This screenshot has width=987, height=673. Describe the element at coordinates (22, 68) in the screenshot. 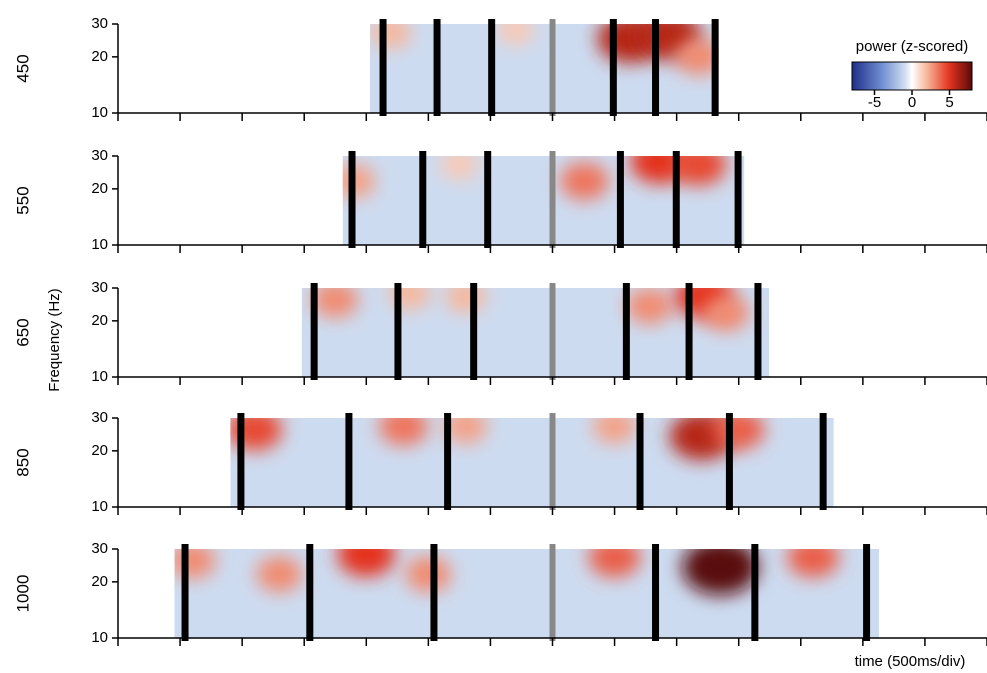

I see `panel-label: 450` at that location.